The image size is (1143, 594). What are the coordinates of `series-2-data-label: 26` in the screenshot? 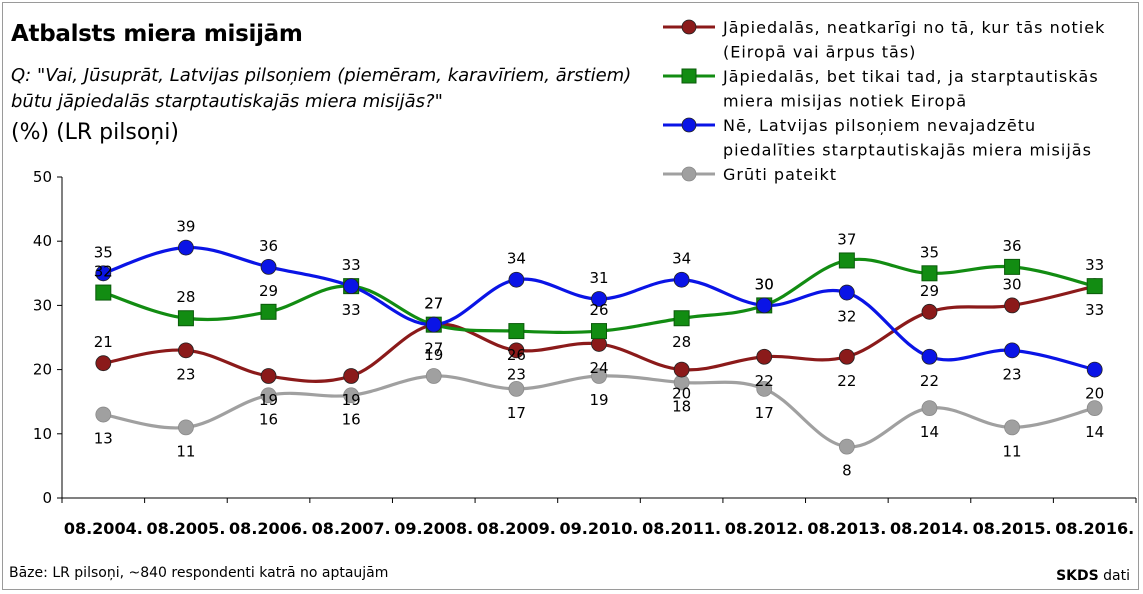 It's located at (516, 355).